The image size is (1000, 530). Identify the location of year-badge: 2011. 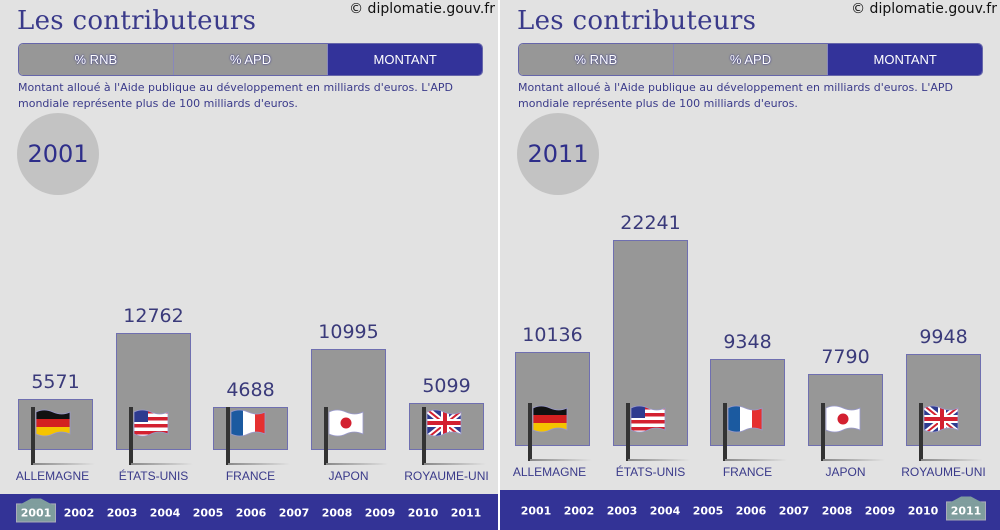
(558, 154).